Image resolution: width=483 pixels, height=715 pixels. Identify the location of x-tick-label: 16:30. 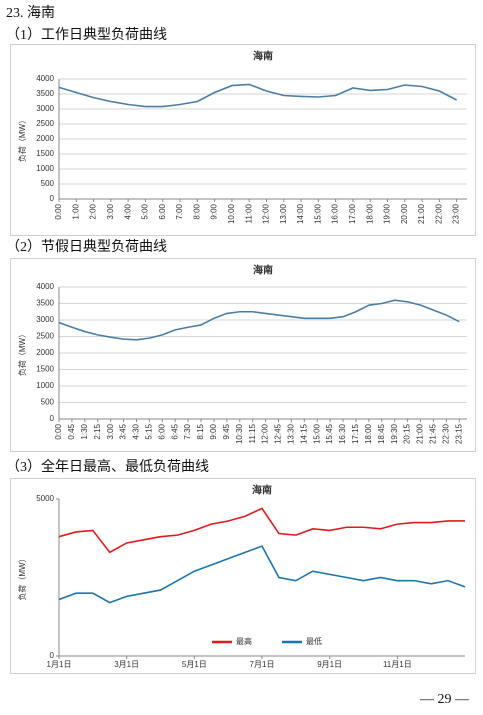
(342, 433).